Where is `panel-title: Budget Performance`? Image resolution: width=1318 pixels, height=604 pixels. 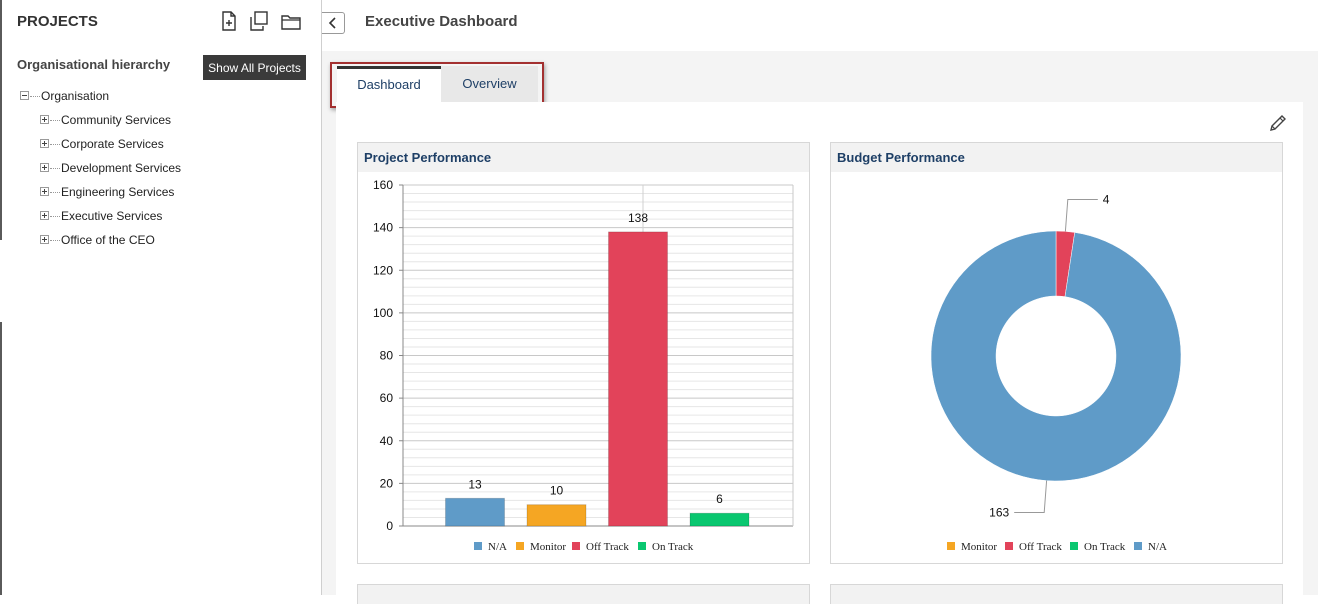
panel-title: Budget Performance is located at coordinates (1056, 157).